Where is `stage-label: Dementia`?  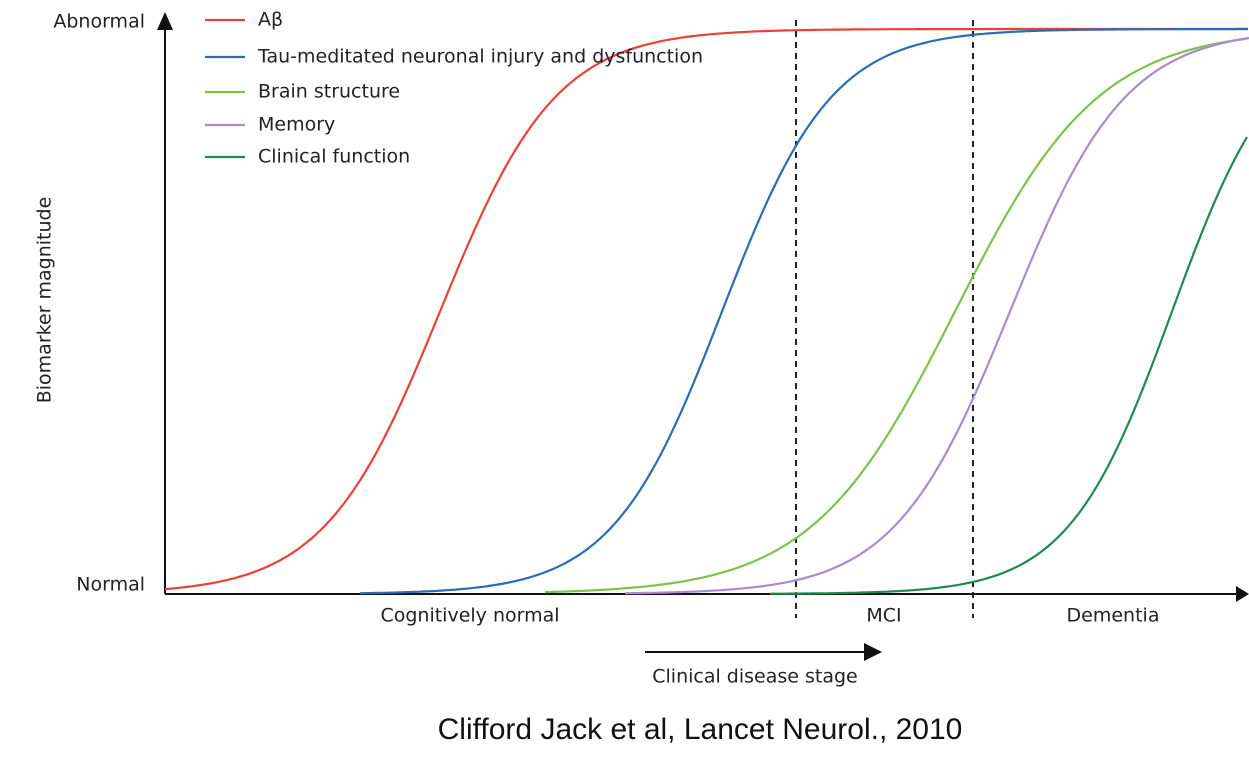
stage-label: Dementia is located at coordinates (1113, 616).